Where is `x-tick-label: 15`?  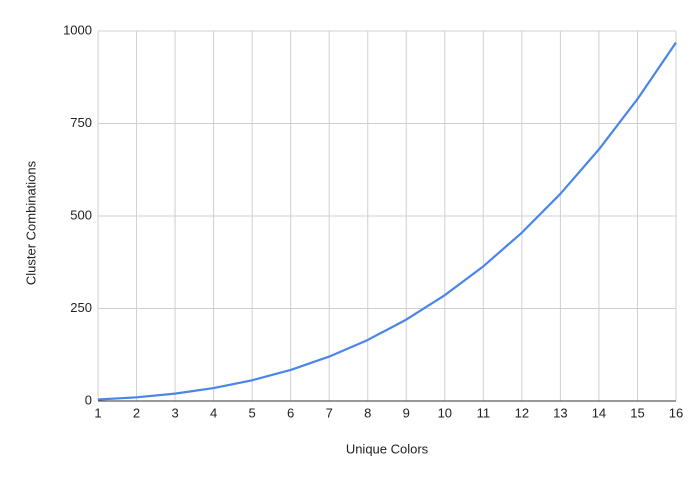
x-tick-label: 15 is located at coordinates (637, 412).